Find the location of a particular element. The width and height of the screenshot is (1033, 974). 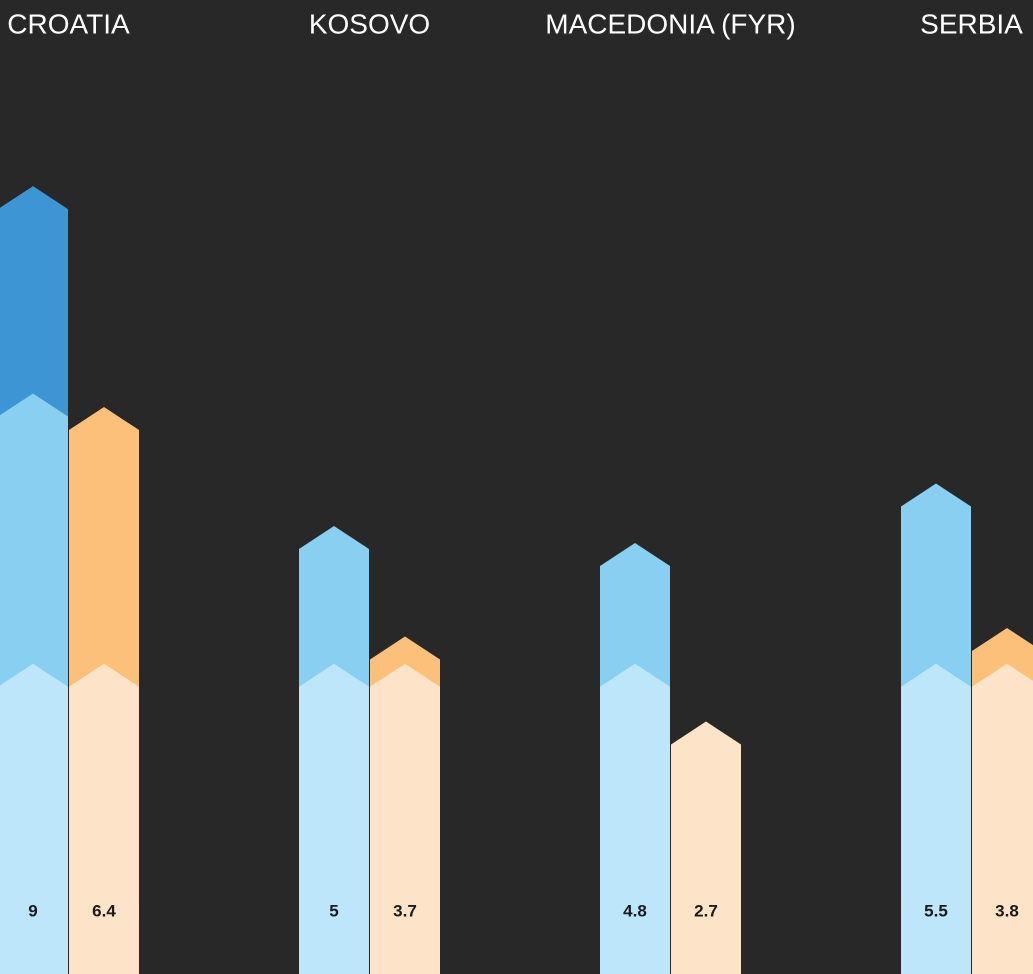

country-title: CROATIA is located at coordinates (68, 23).